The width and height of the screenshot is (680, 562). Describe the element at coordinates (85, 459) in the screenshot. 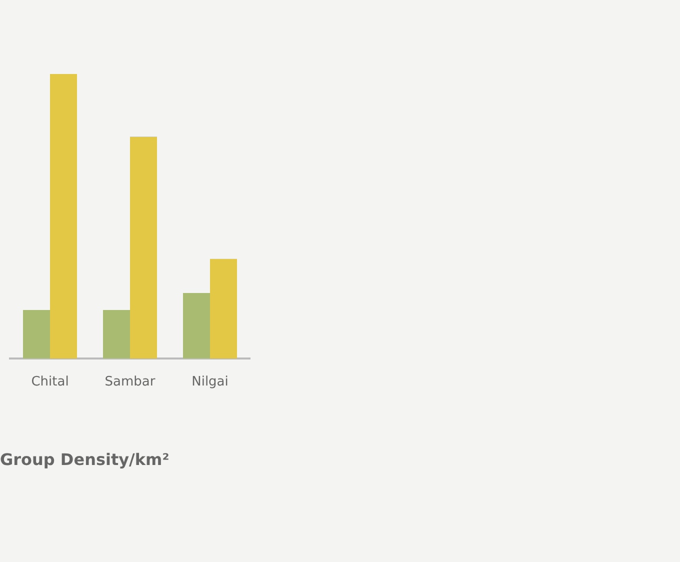

I see `text: Group Density/km²` at that location.